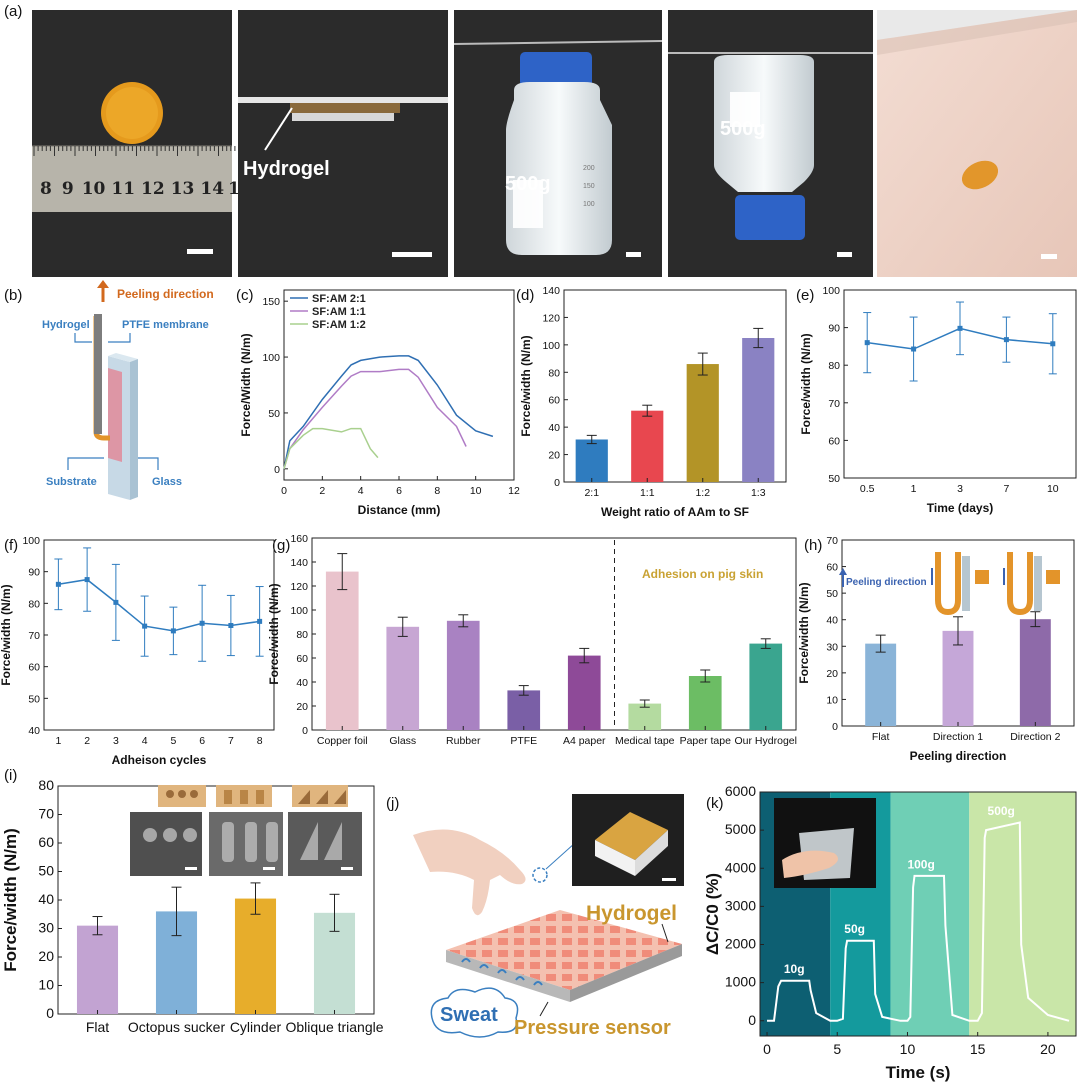 The height and width of the screenshot is (1091, 1080). I want to click on y-tick-label: 10, so click(832, 700).